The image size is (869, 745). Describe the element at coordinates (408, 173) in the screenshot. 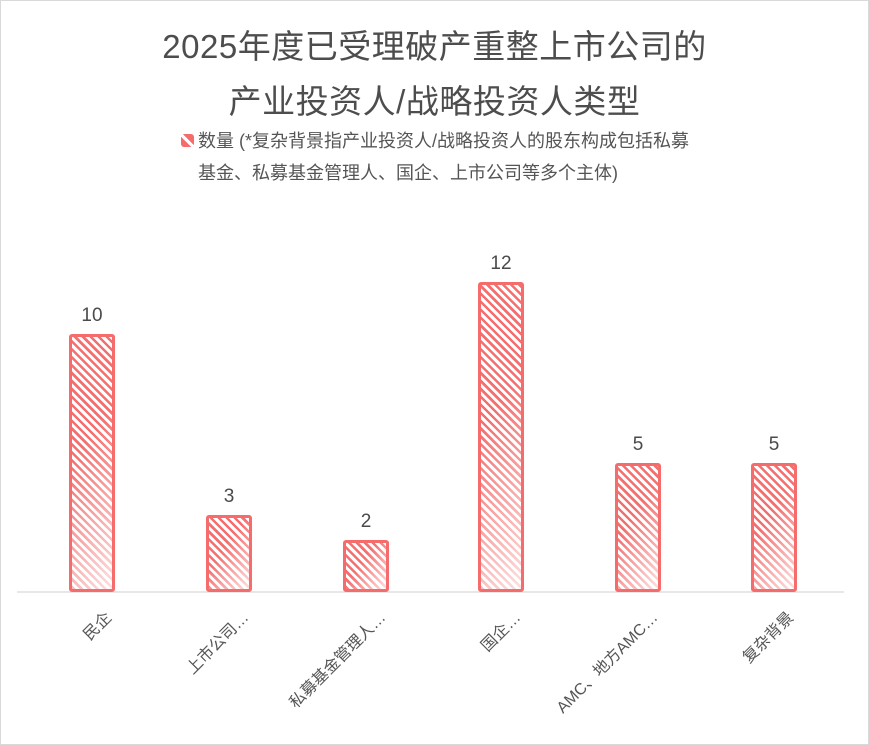

I see `legend-label-line2: 基金、私募基金管理人、国企、上市公司等多个主体)` at that location.